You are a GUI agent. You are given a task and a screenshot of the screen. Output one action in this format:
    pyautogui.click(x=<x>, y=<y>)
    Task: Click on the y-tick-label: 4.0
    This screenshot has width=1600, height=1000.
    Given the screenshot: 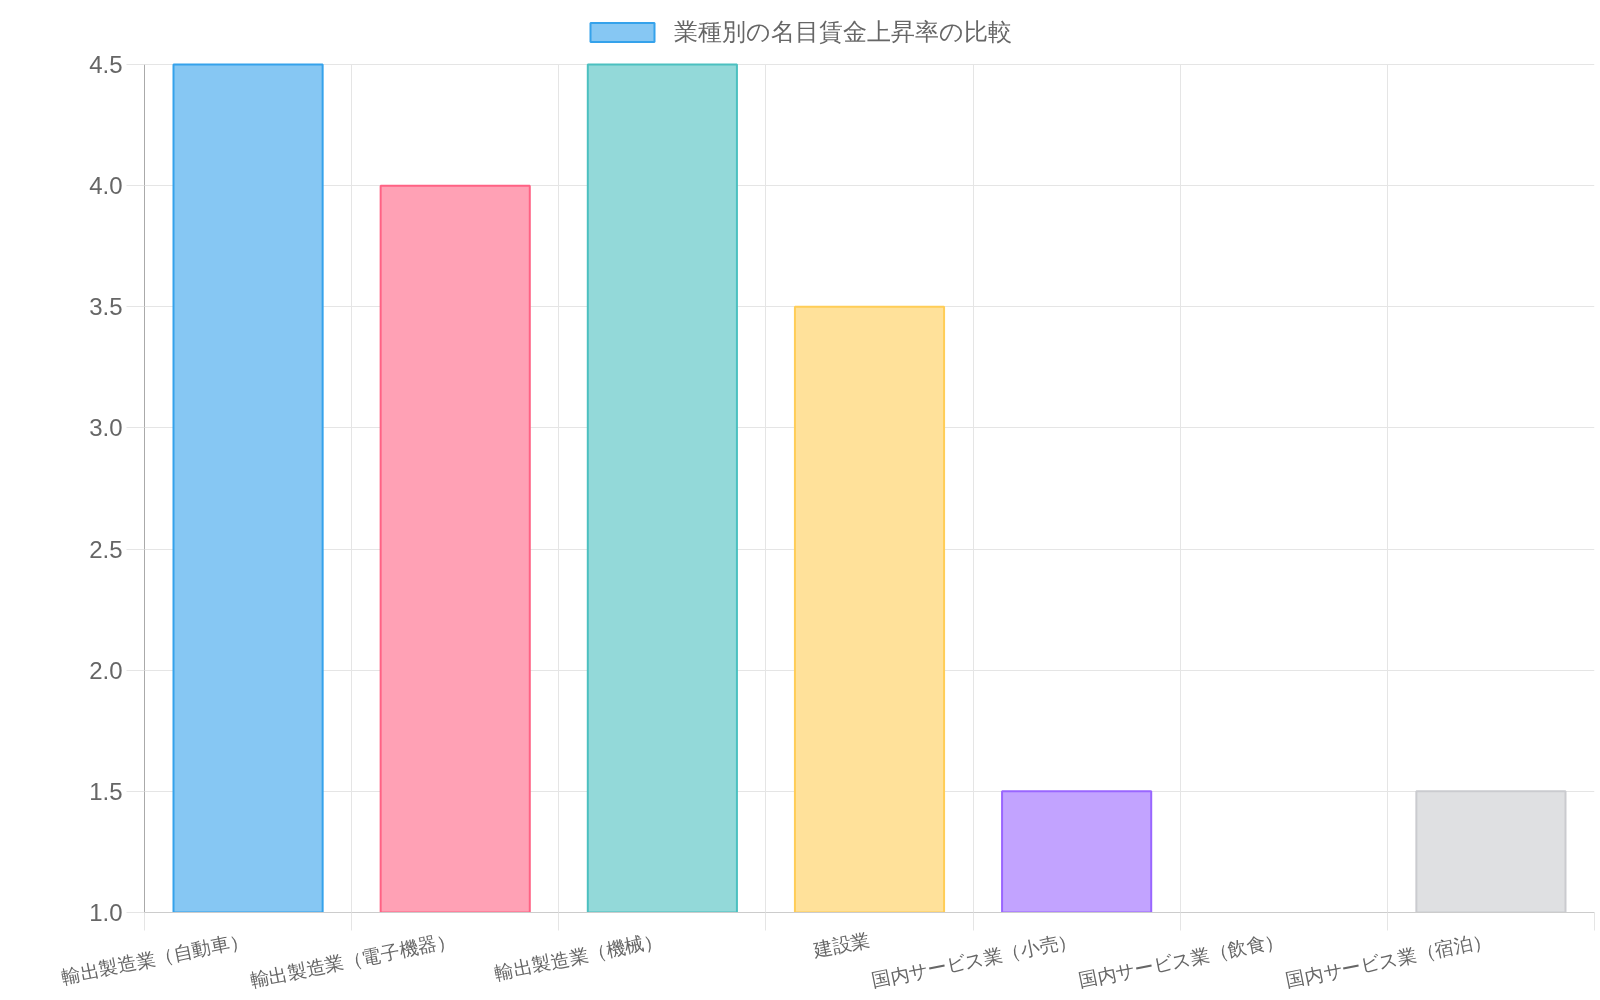 What is the action you would take?
    pyautogui.click(x=106, y=186)
    